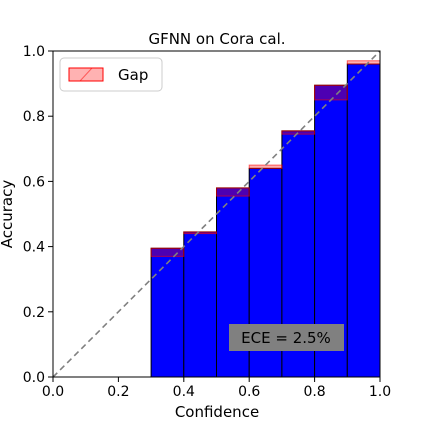 This screenshot has height=423, width=423. Describe the element at coordinates (53, 392) in the screenshot. I see `x-tick-label: 0.0` at that location.